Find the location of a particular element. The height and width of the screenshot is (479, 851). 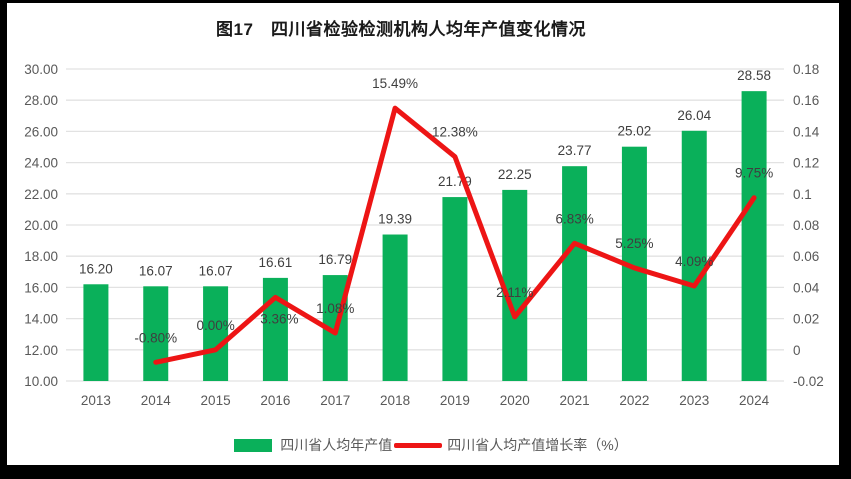

bar-series-swatch-icon is located at coordinates (253, 445).